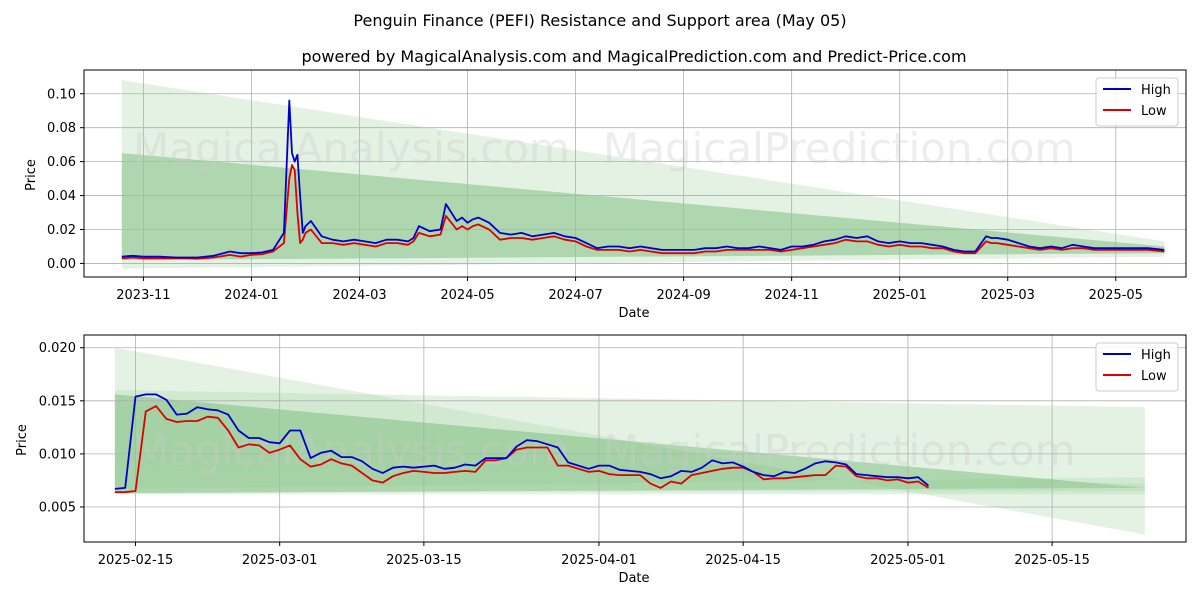 The height and width of the screenshot is (600, 1200). What do you see at coordinates (57, 348) in the screenshot?
I see `bottom-y-tick-label: 0.020` at bounding box center [57, 348].